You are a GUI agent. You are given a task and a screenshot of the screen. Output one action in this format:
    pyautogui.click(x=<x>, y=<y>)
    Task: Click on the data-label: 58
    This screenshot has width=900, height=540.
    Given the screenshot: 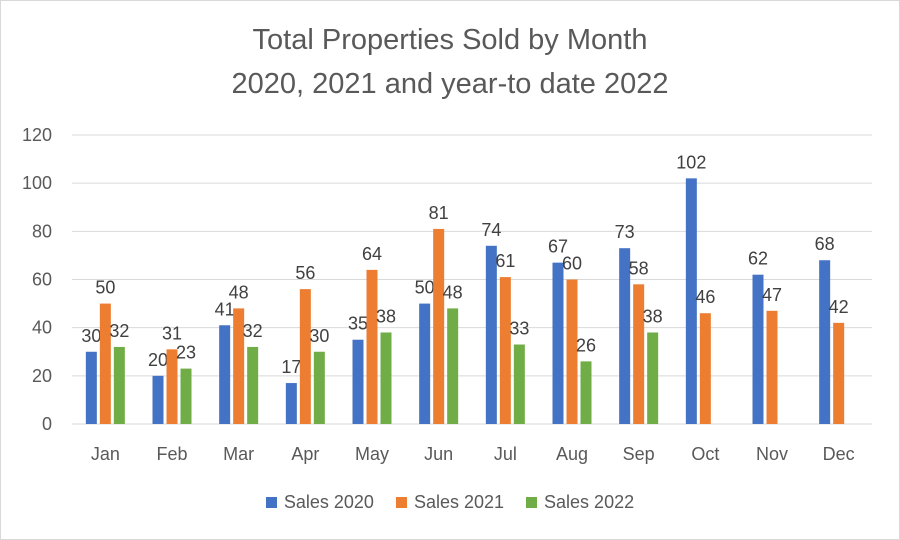 What is the action you would take?
    pyautogui.click(x=639, y=268)
    